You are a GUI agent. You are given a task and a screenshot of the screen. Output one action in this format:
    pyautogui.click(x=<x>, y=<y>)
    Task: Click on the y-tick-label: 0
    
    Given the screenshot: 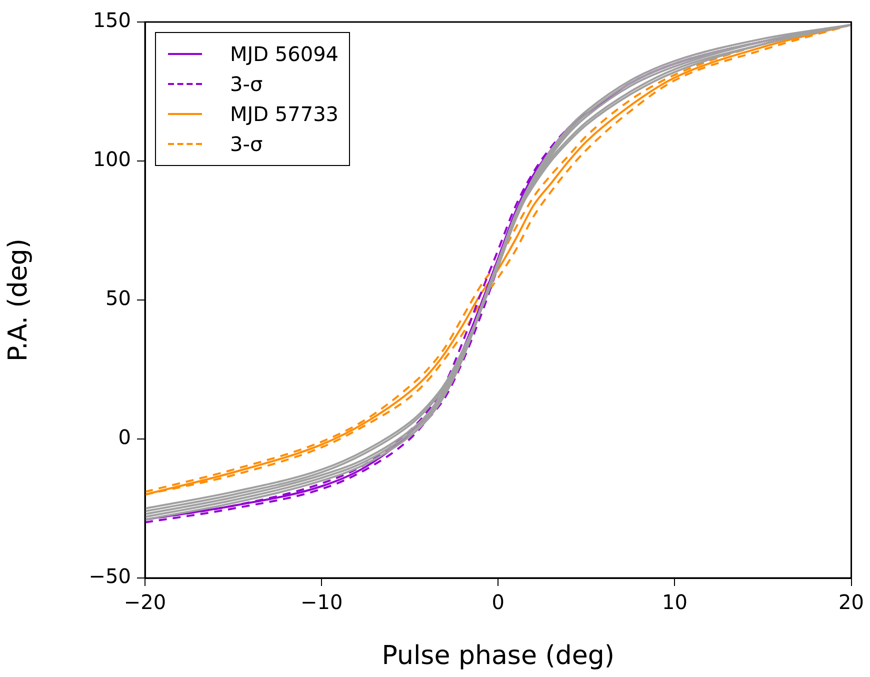 What is the action you would take?
    pyautogui.click(x=124, y=437)
    